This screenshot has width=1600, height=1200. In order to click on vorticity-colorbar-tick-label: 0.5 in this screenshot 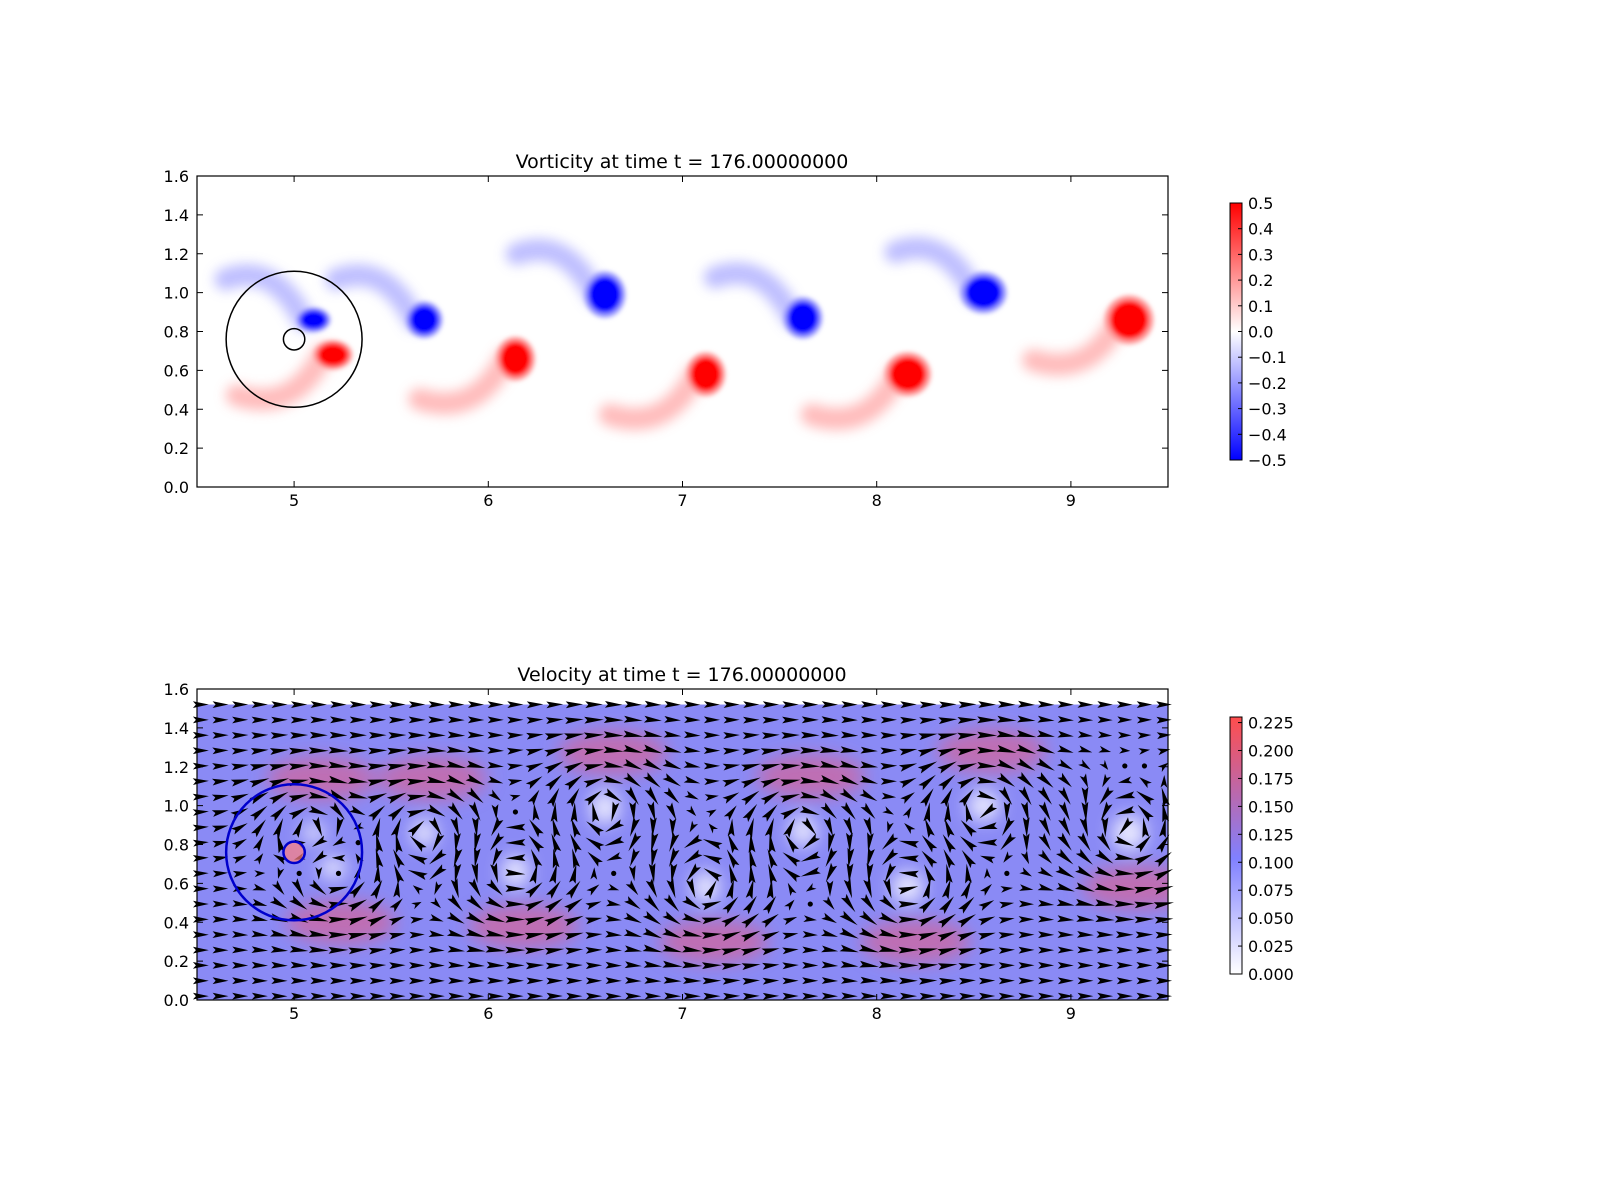, I will do `click(1260, 203)`.